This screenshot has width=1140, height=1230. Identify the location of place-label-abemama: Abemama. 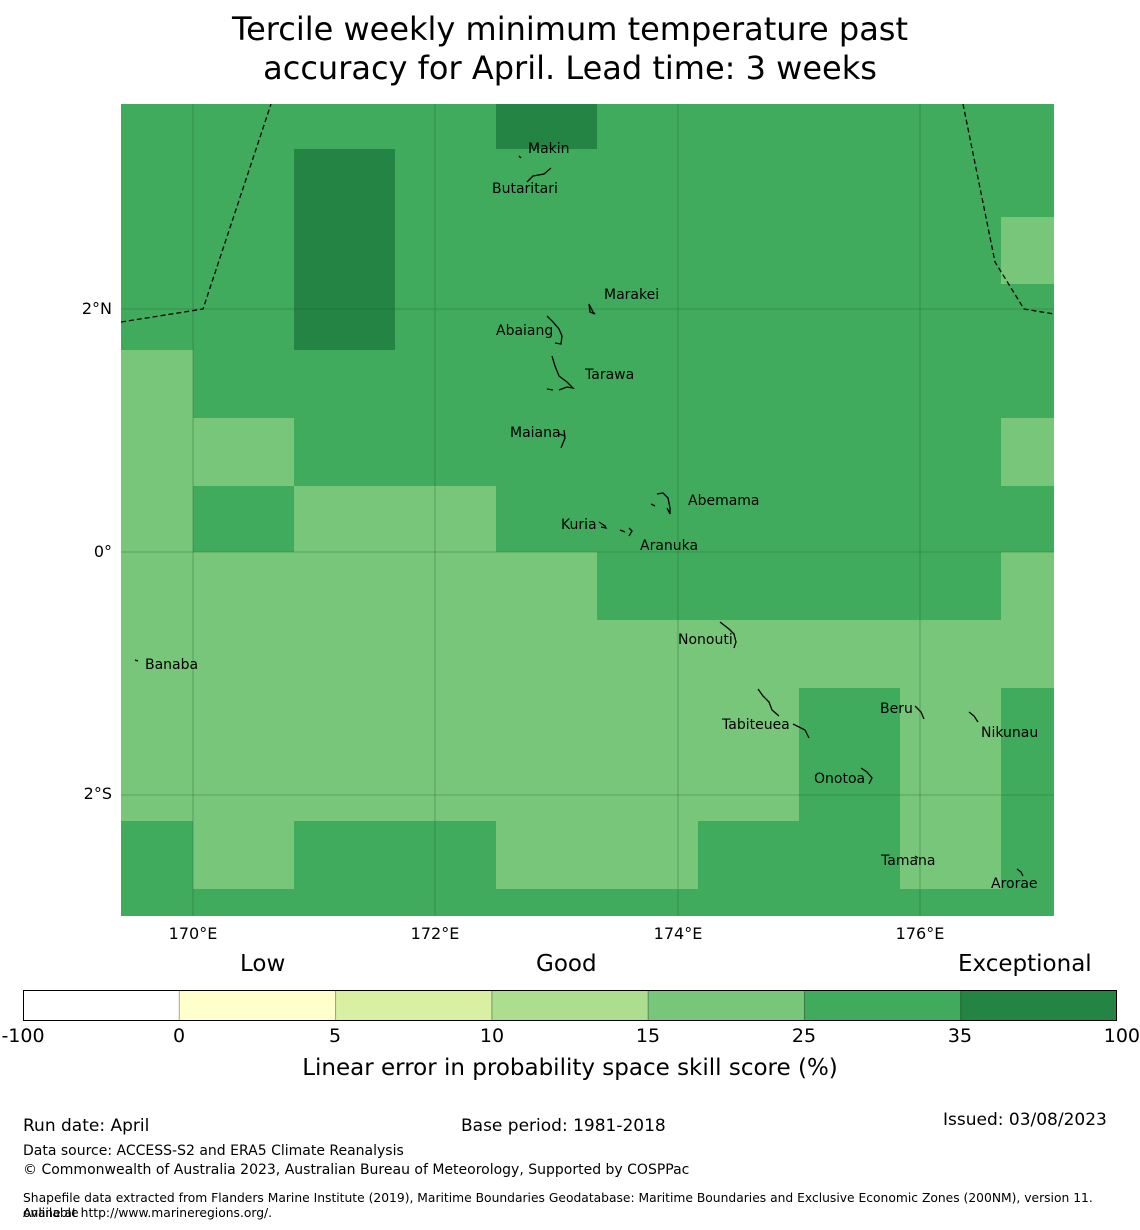
(724, 501).